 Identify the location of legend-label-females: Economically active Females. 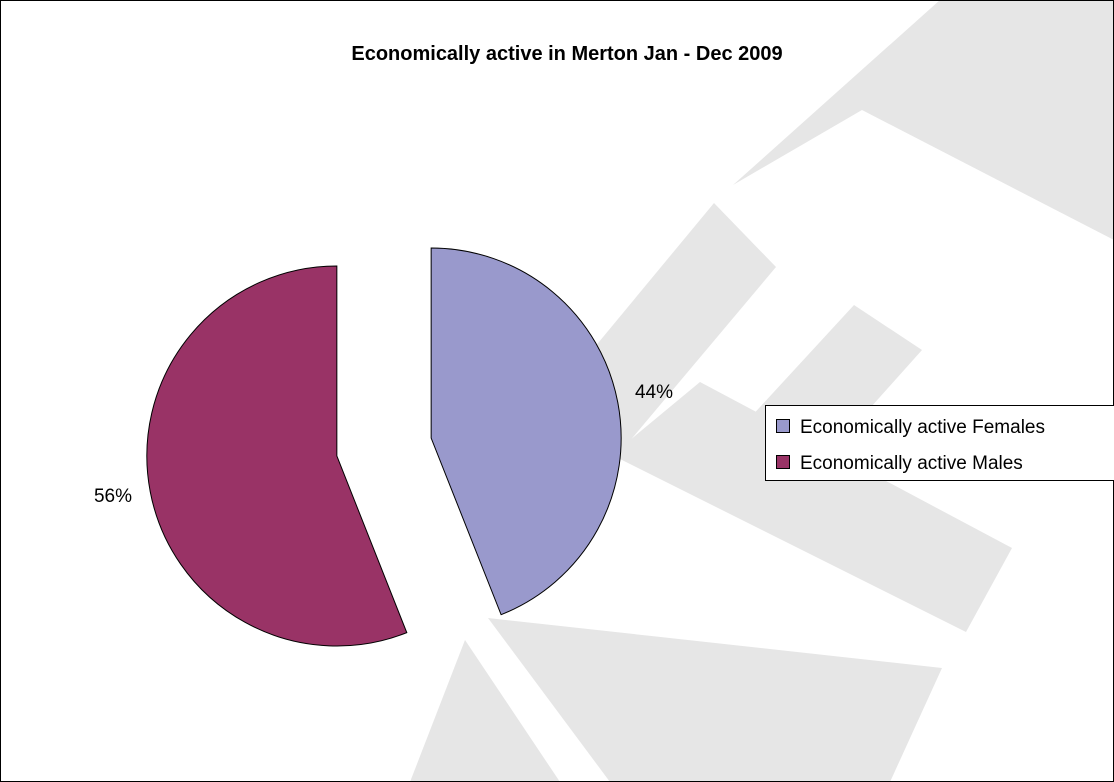
(922, 427).